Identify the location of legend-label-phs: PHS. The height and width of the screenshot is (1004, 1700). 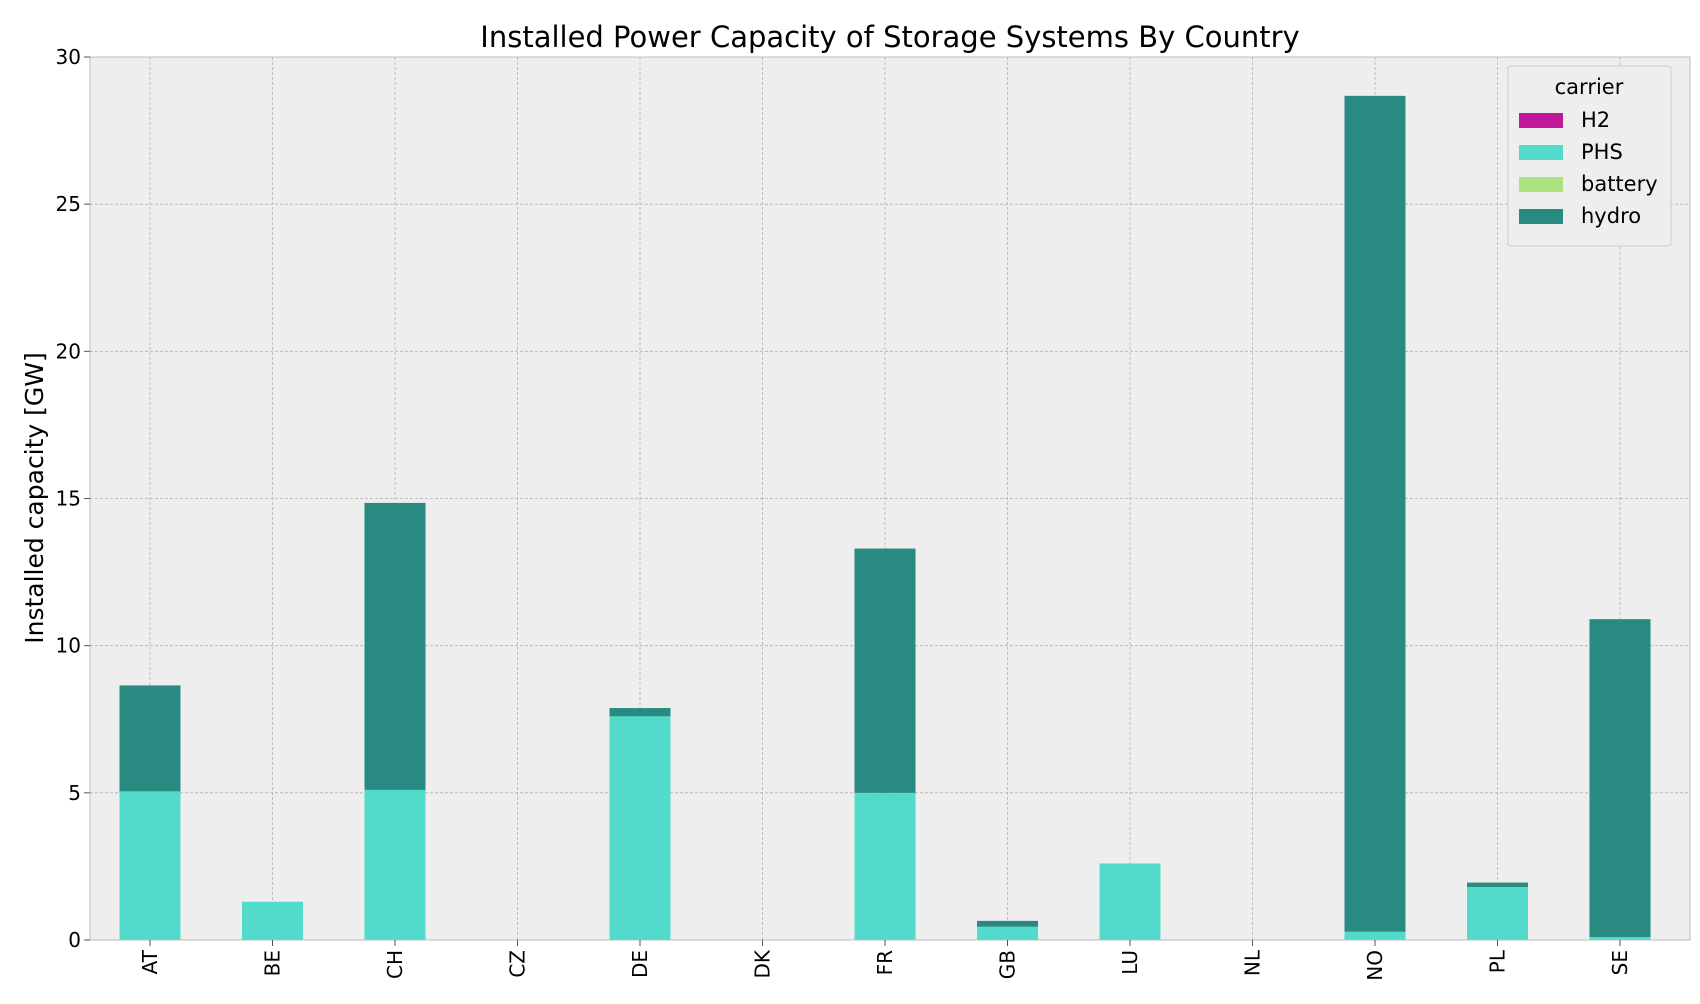
(1602, 152).